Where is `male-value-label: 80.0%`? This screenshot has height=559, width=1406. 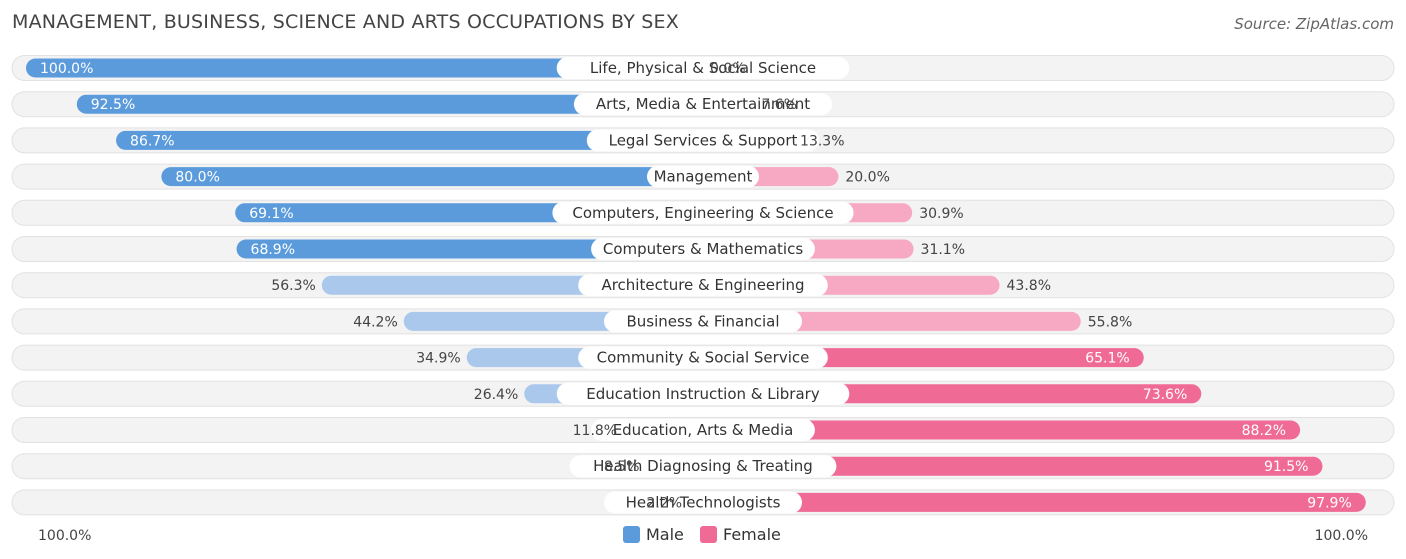
male-value-label: 80.0% is located at coordinates (197, 178).